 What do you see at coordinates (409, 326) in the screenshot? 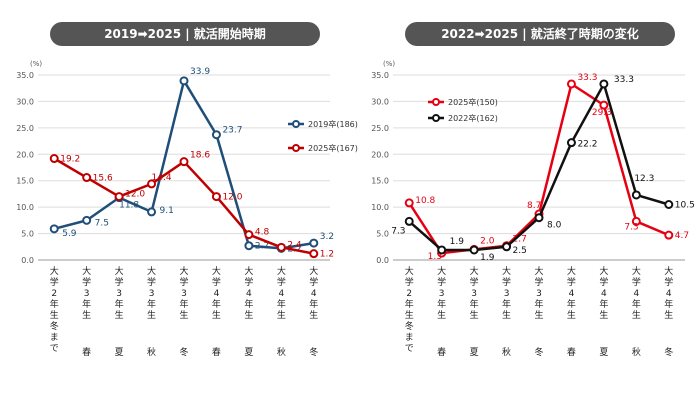
I see `x-category-char: 冬` at bounding box center [409, 326].